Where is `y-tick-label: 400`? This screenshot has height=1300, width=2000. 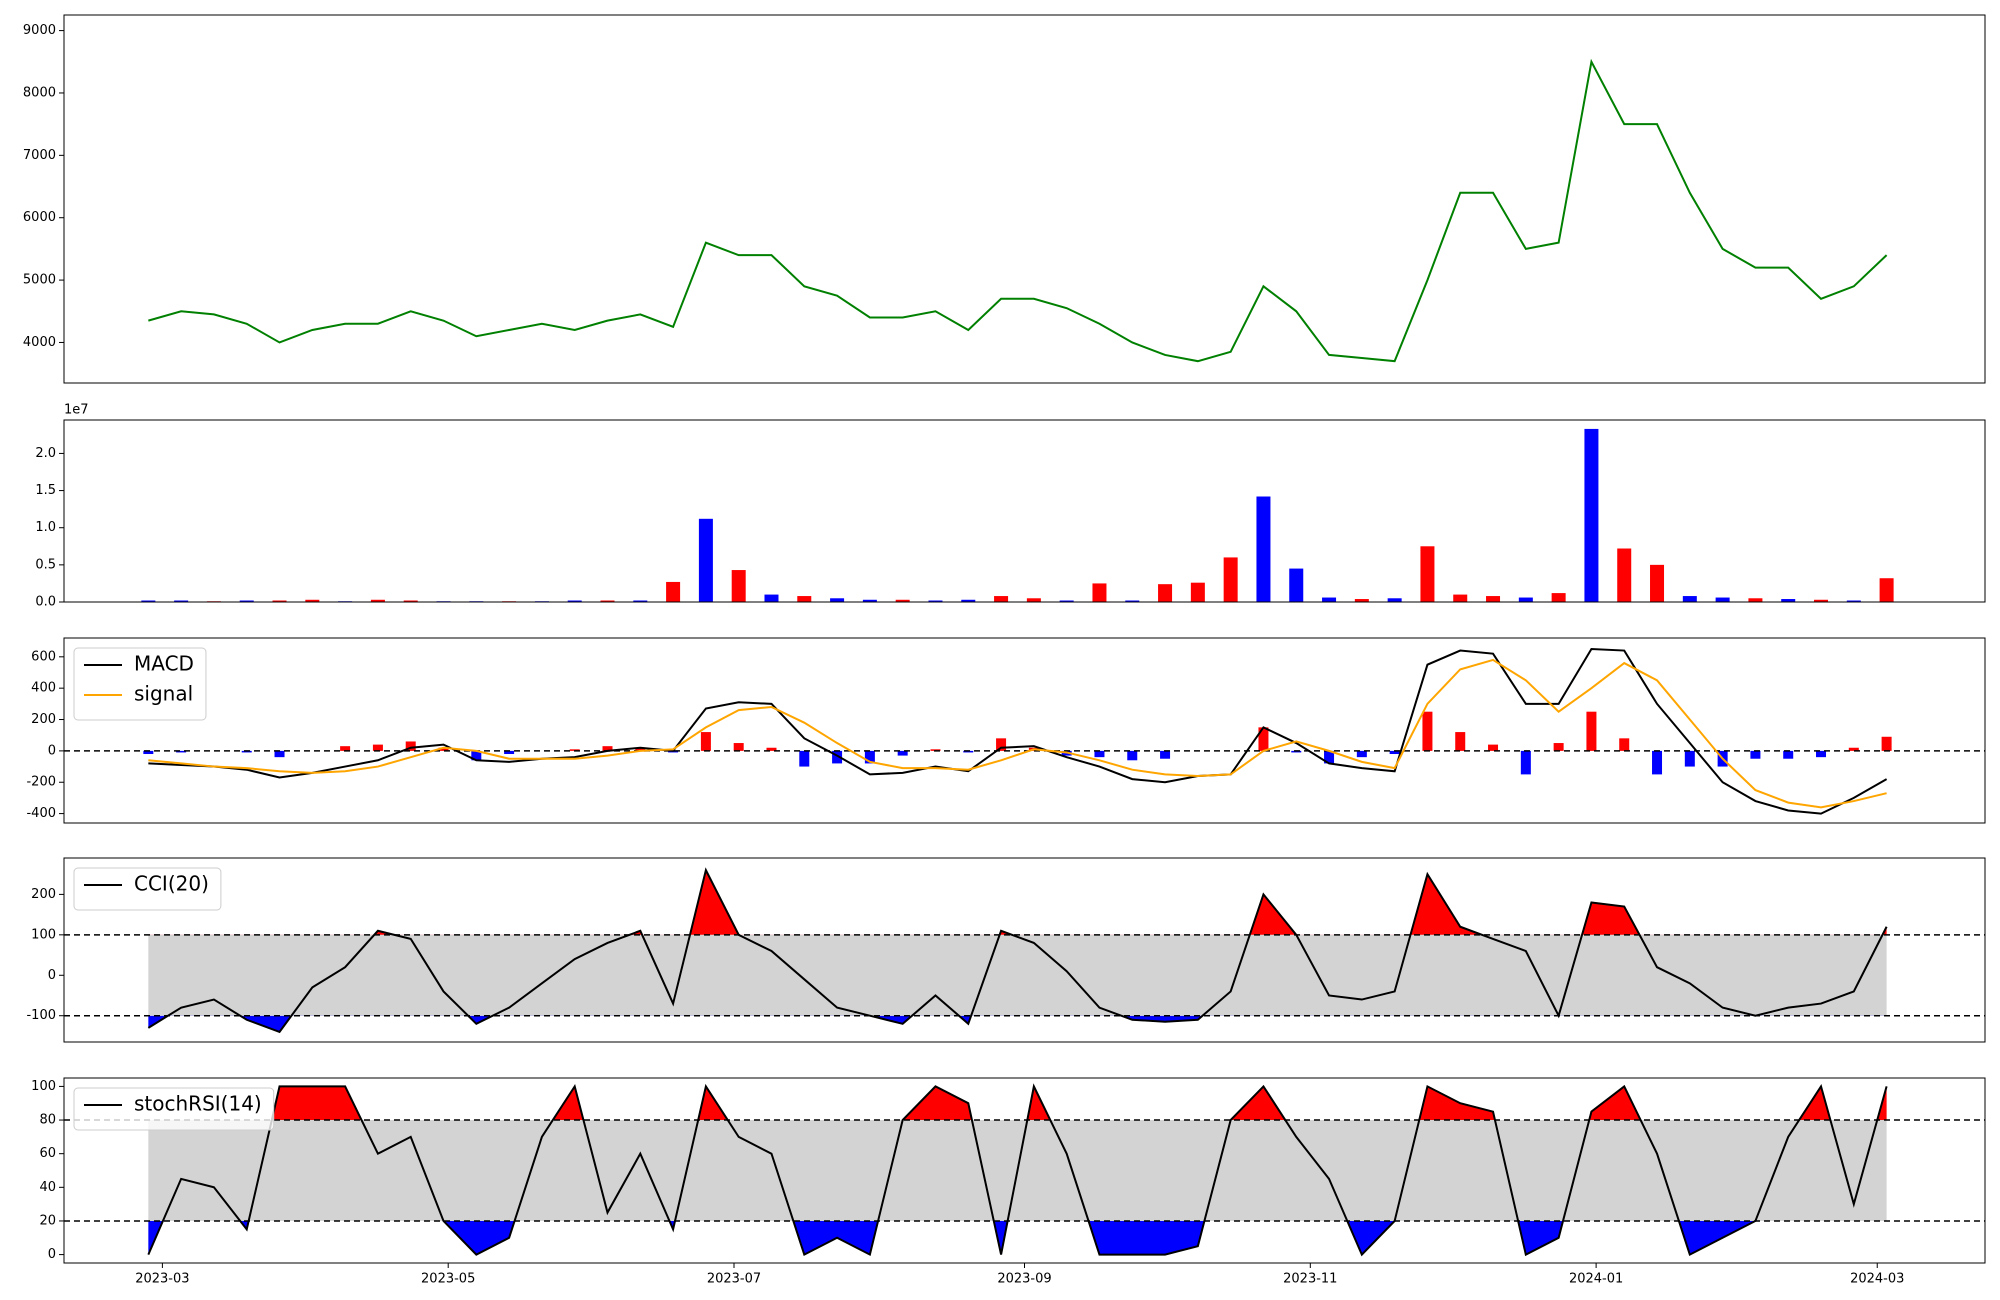 y-tick-label: 400 is located at coordinates (43, 688).